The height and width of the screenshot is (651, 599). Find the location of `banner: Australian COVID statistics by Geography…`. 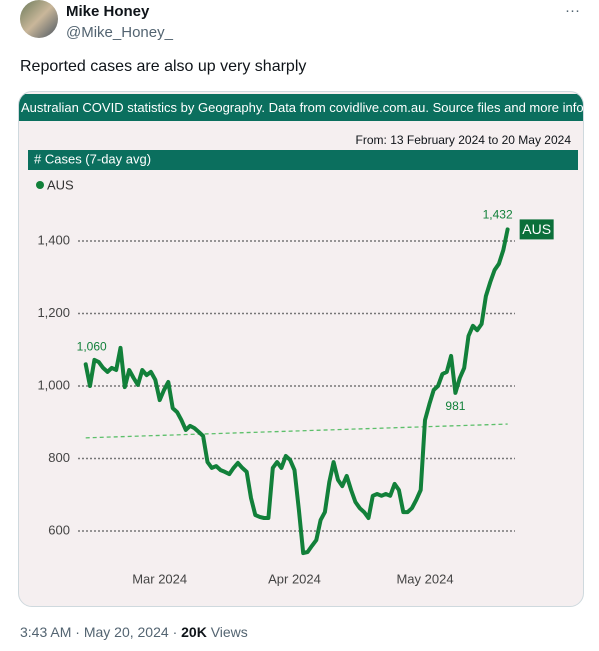

banner: Australian COVID statistics by Geography… is located at coordinates (301, 107).